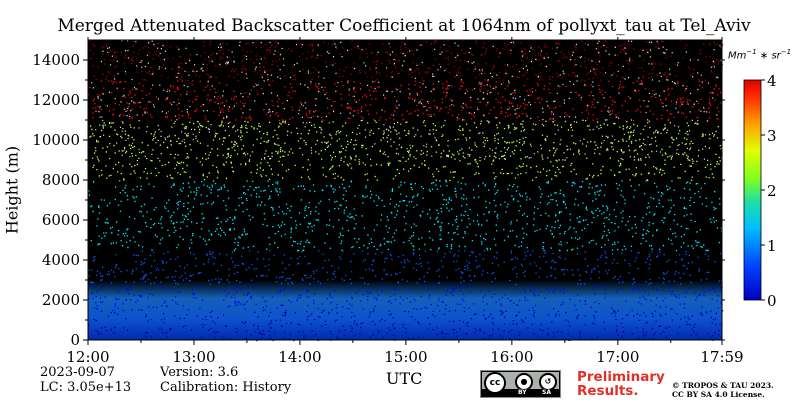 Image resolution: width=800 pixels, height=400 pixels. I want to click on sa-text: SA, so click(546, 392).